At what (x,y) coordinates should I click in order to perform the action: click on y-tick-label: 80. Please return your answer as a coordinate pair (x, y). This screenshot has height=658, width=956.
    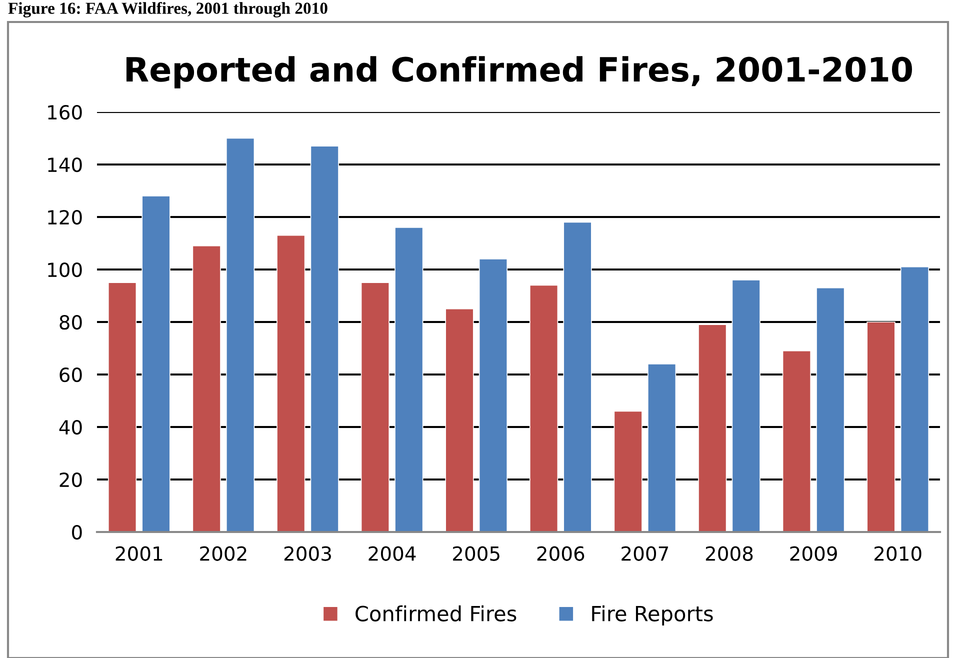
    Looking at the image, I should click on (71, 322).